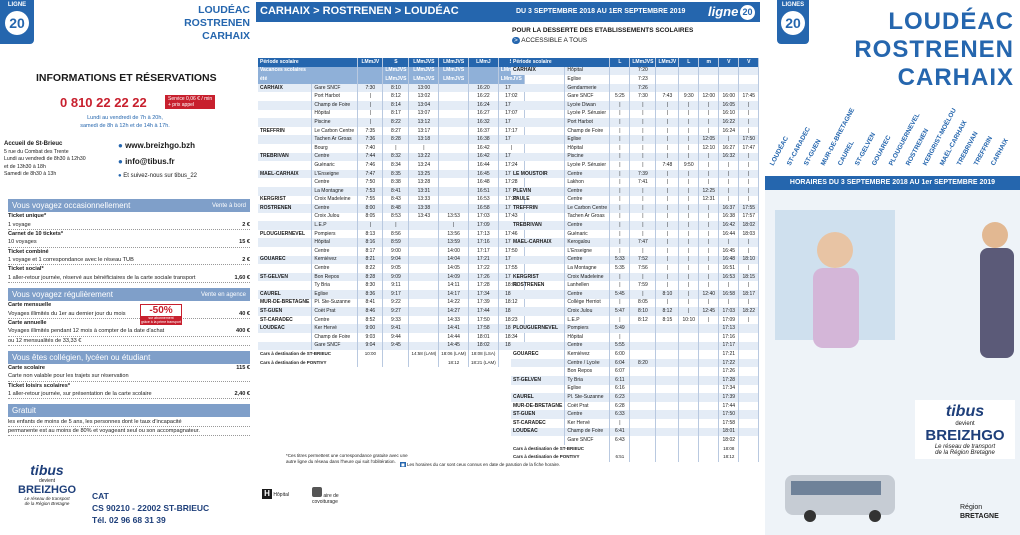  Describe the element at coordinates (483, 354) in the screenshot. I see `note-cell: 18:08 (LSA)` at that location.